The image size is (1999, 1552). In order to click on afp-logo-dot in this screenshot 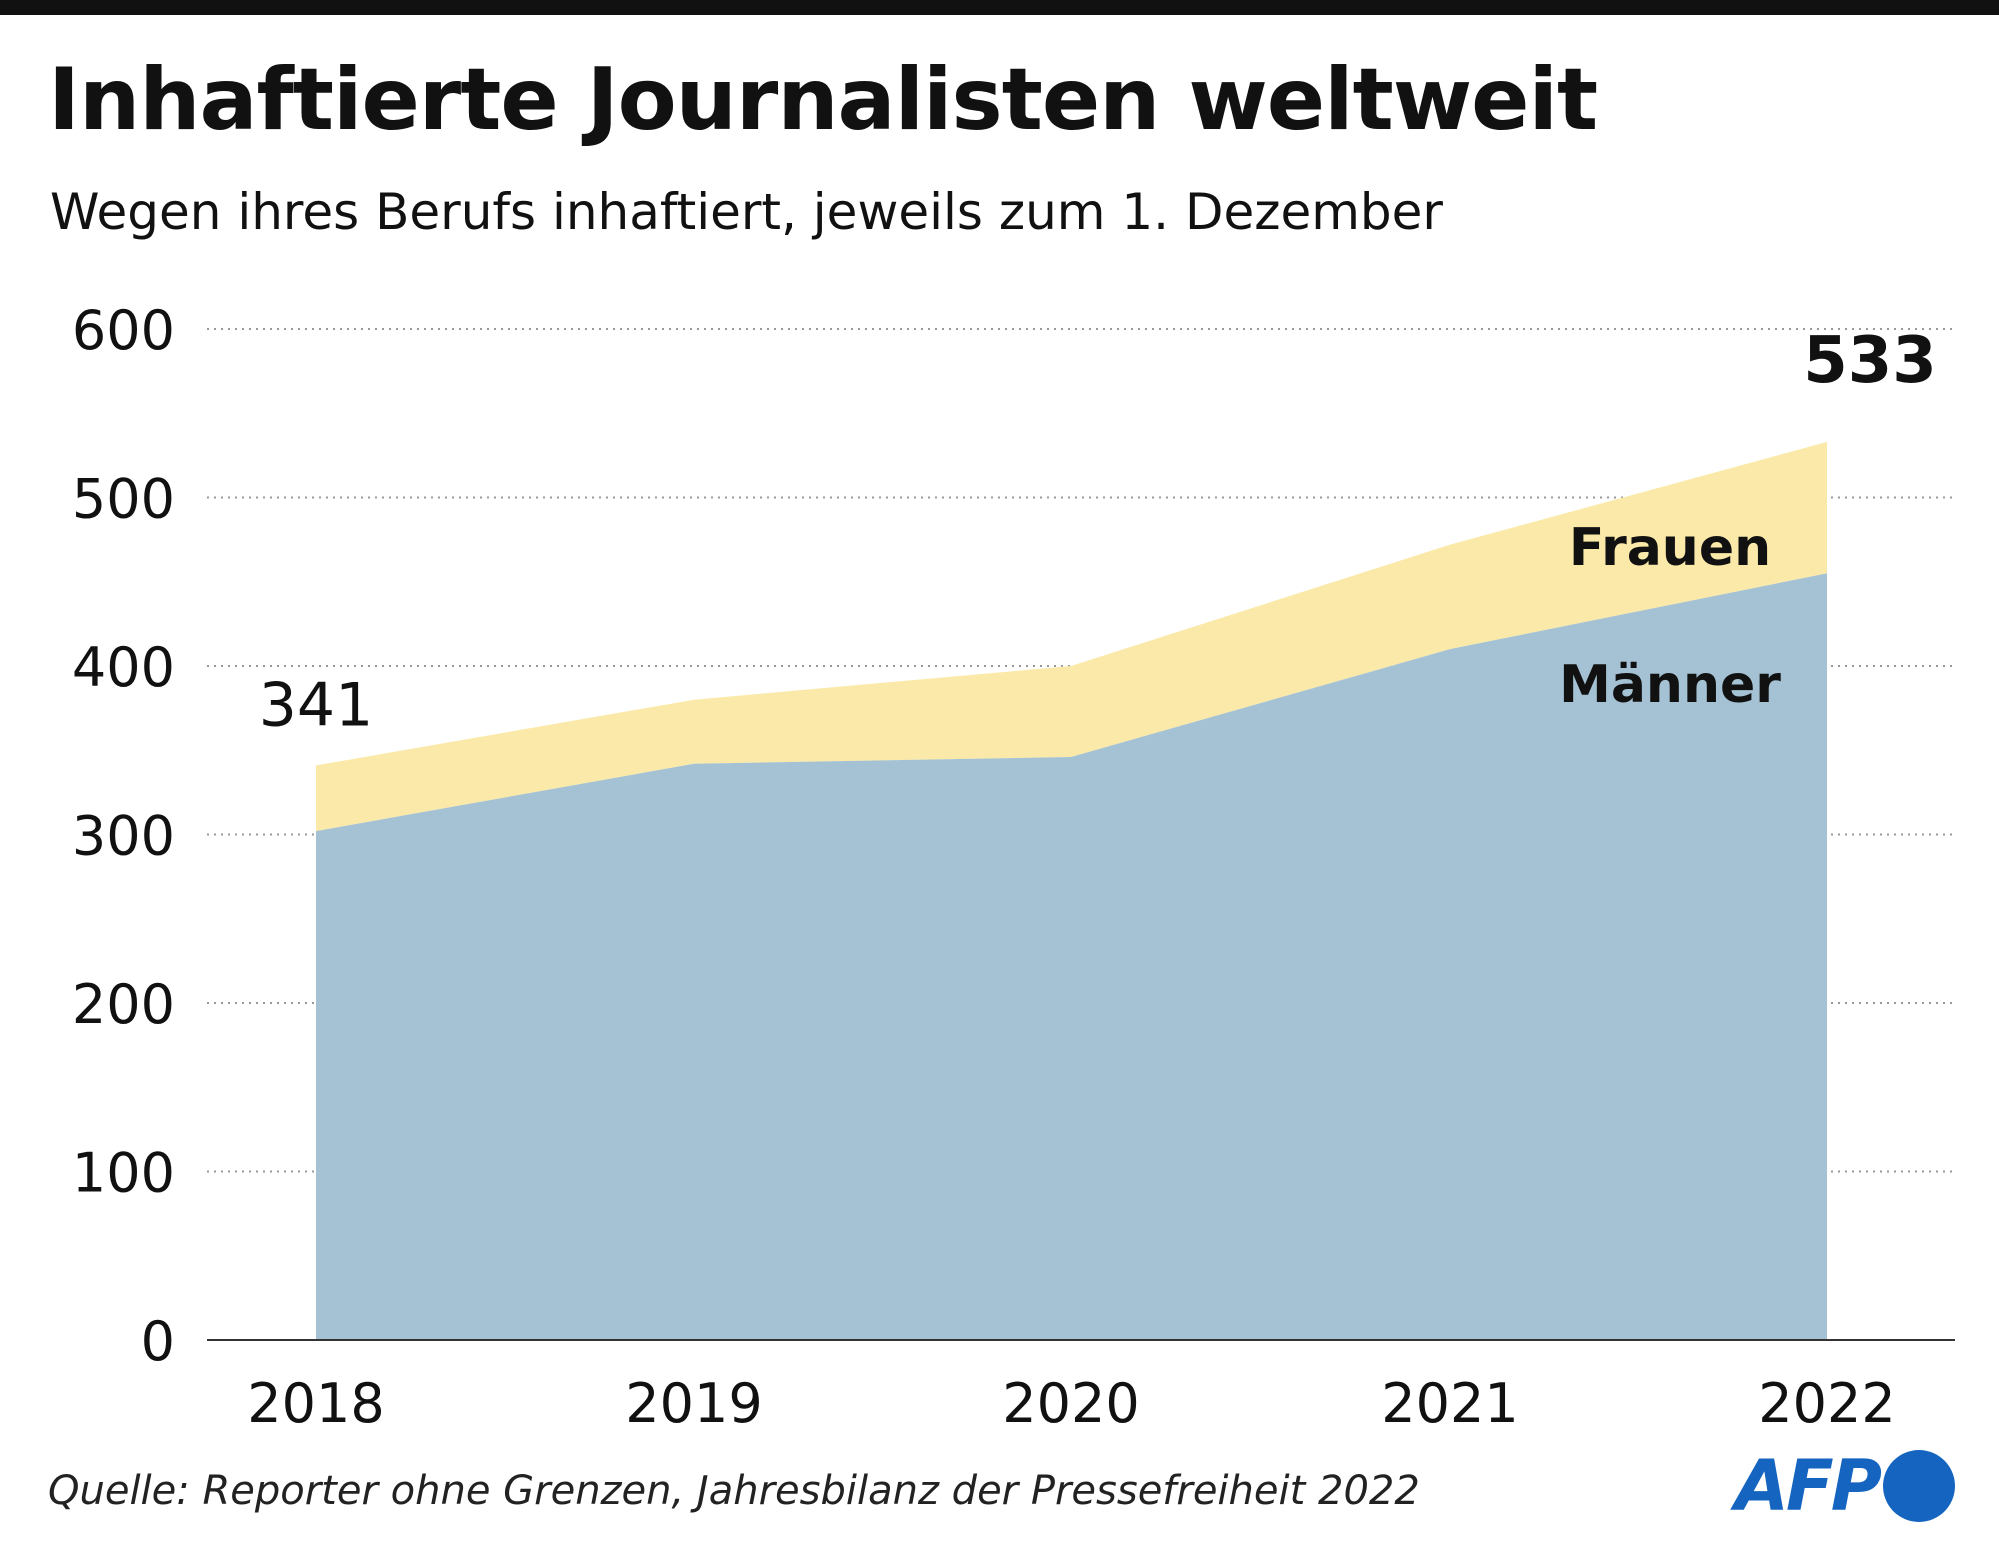, I will do `click(1919, 1486)`.